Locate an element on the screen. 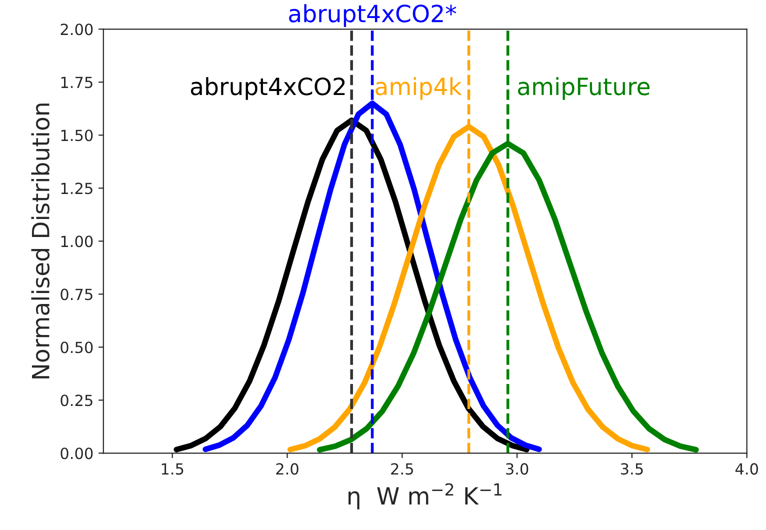 This screenshot has height=530, width=766. x-tick-label: 3.5 is located at coordinates (631, 469).